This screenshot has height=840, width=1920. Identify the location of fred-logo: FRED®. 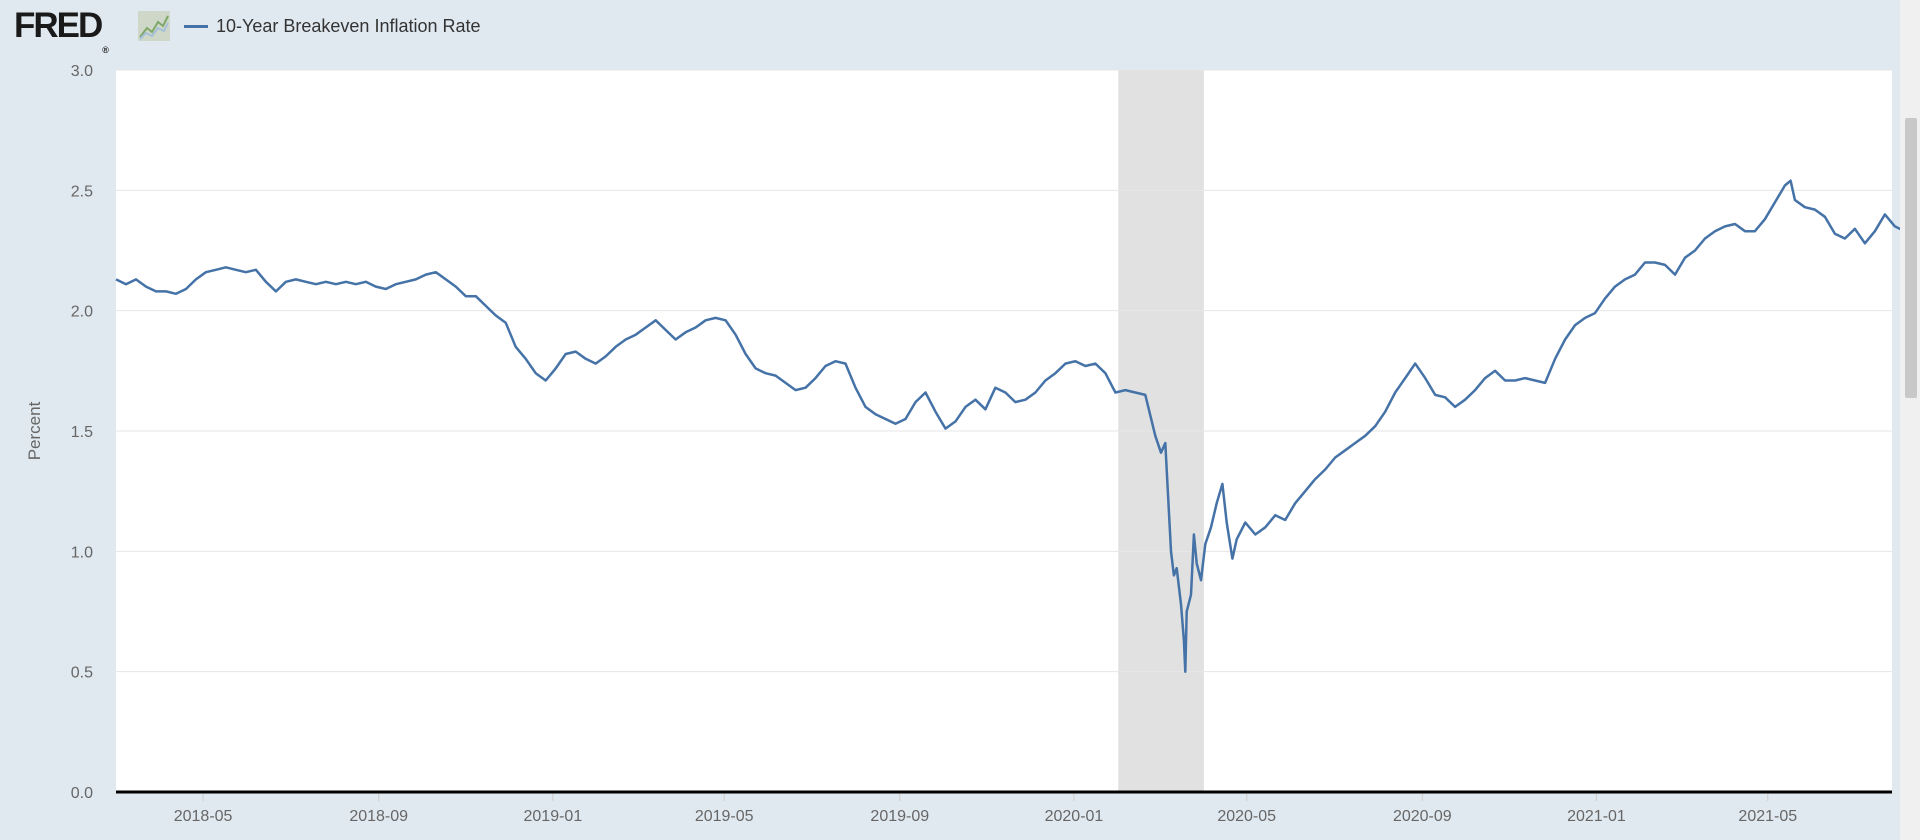
(61, 30).